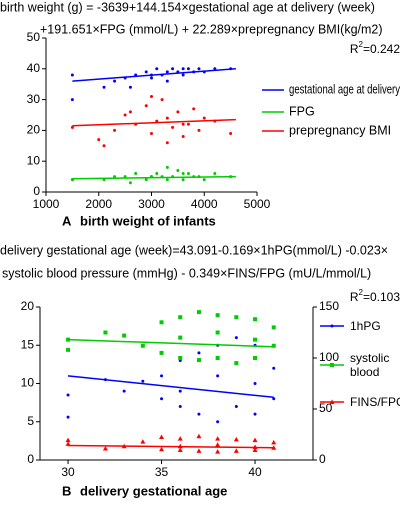  I want to click on y-tick-label: 15, so click(28, 344).